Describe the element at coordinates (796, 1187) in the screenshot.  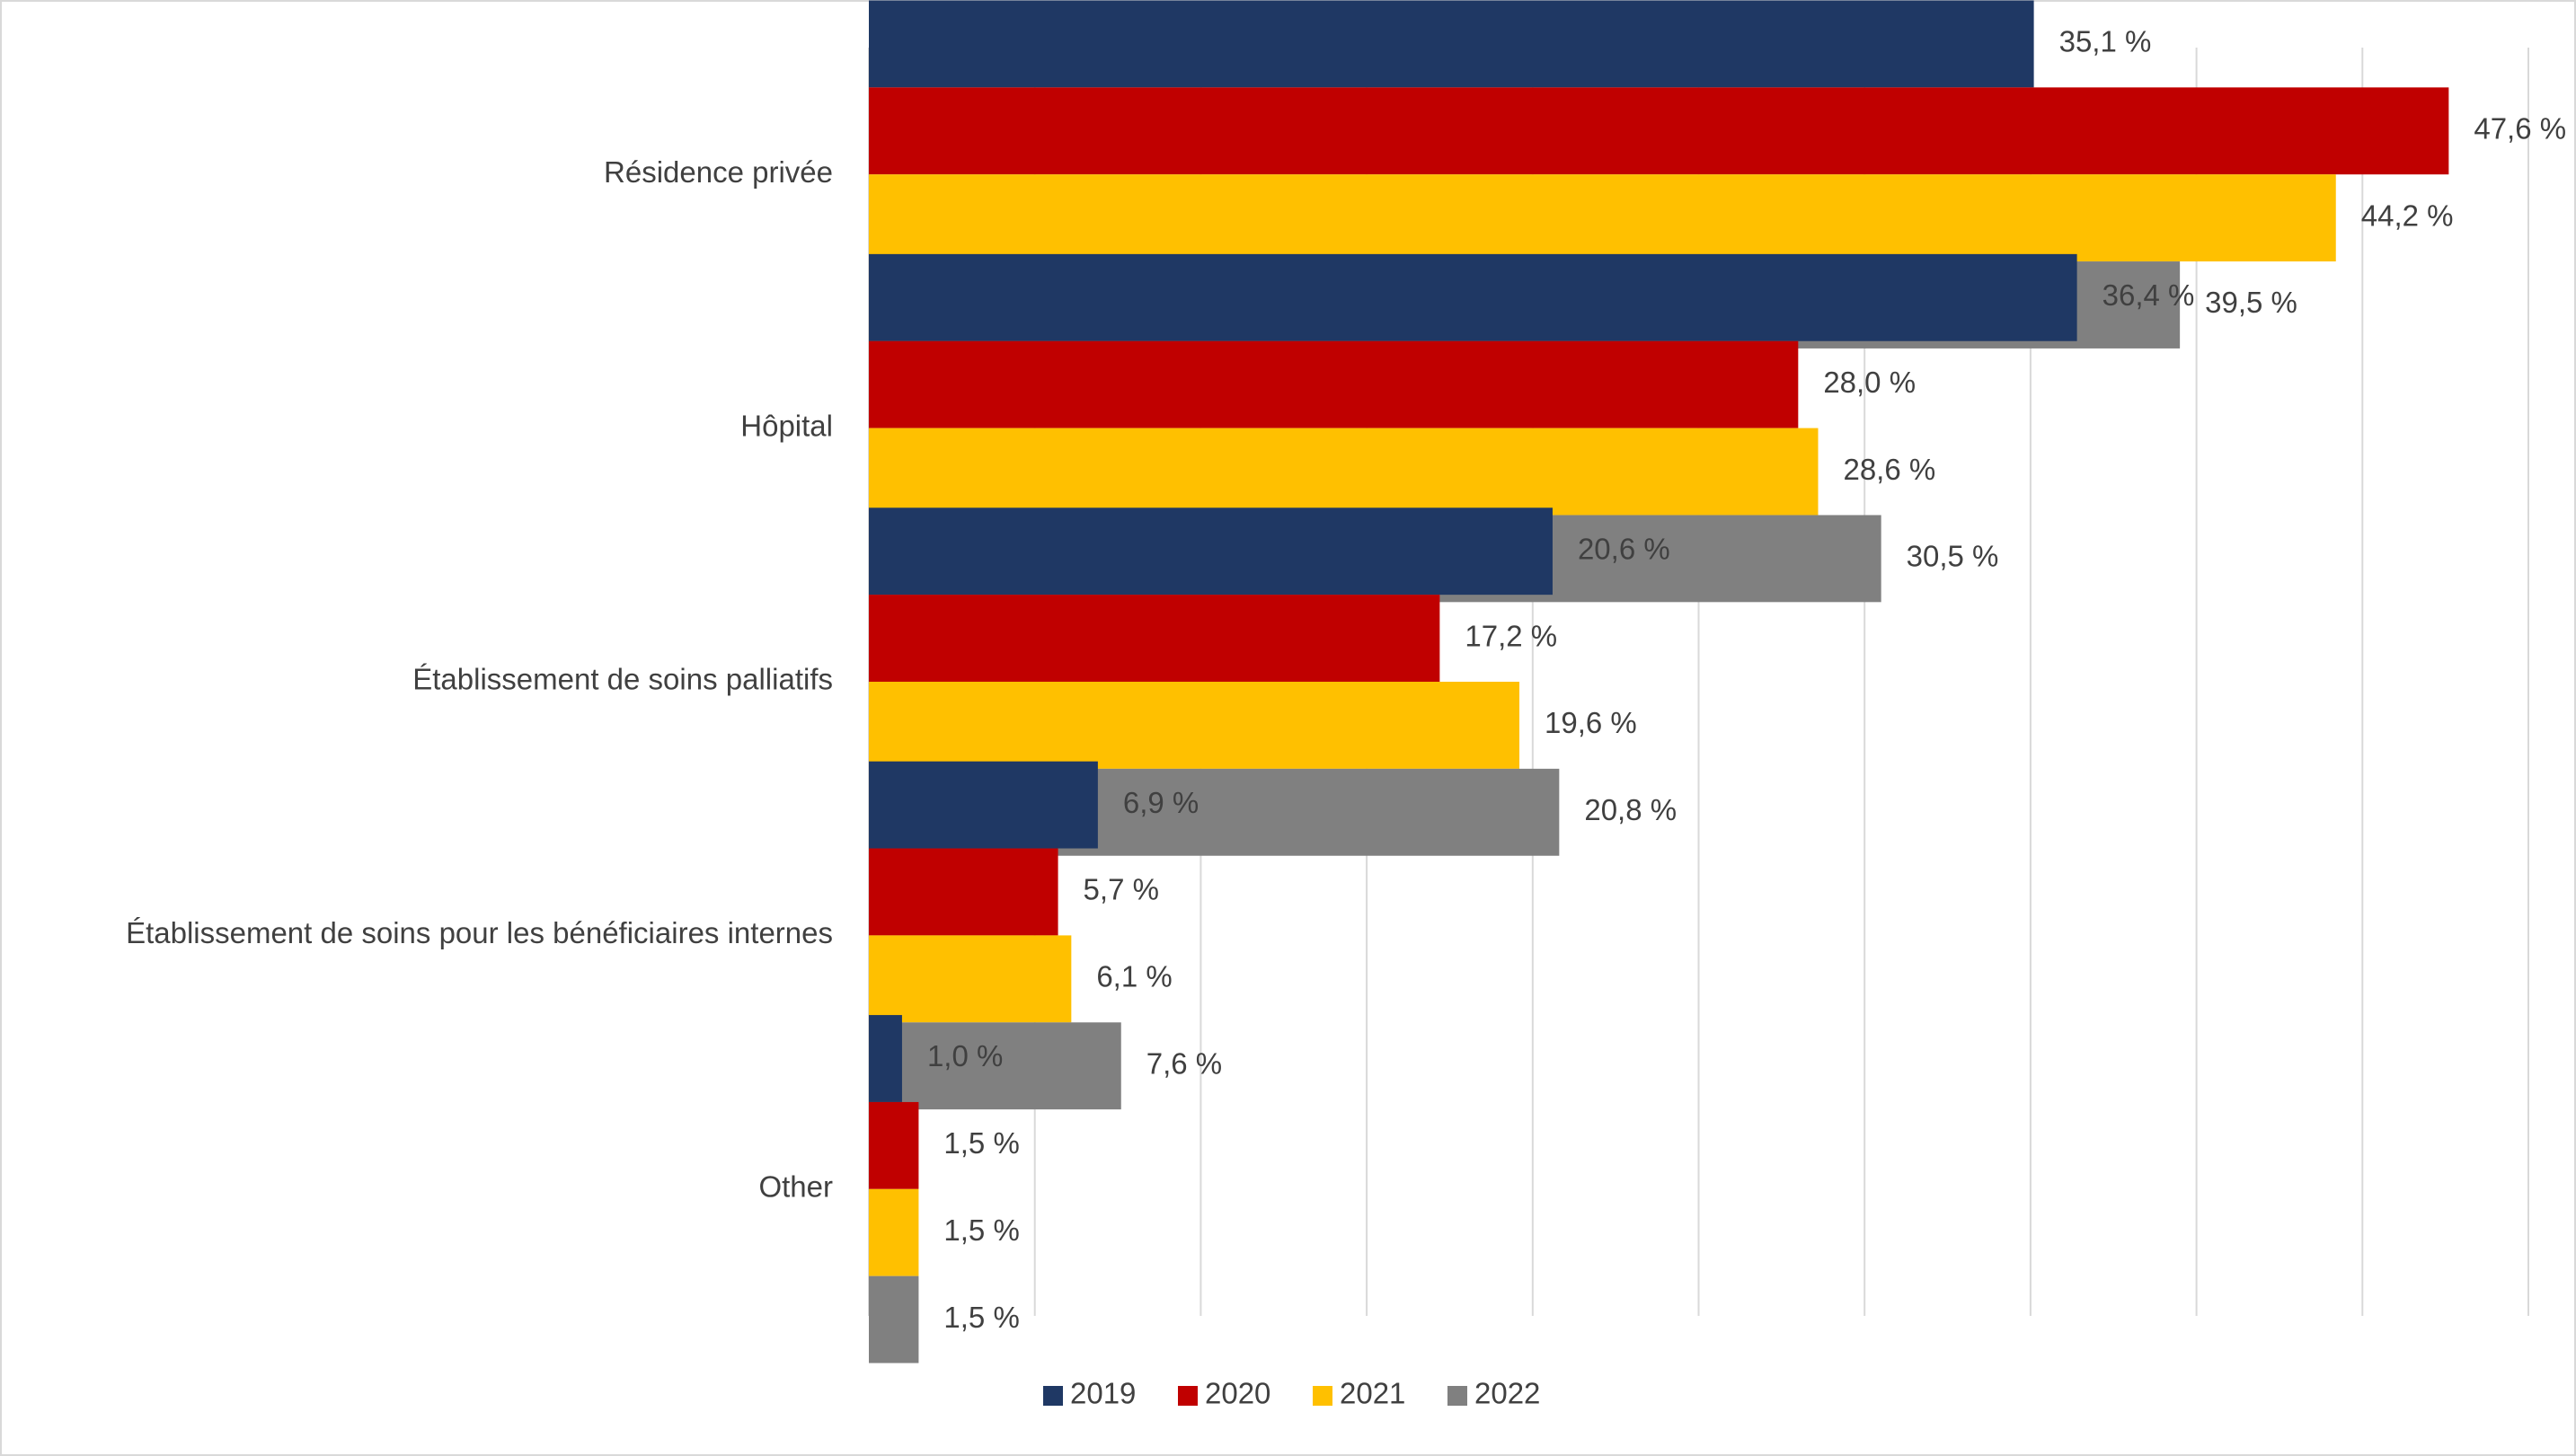
I see `category-label: Other` at that location.